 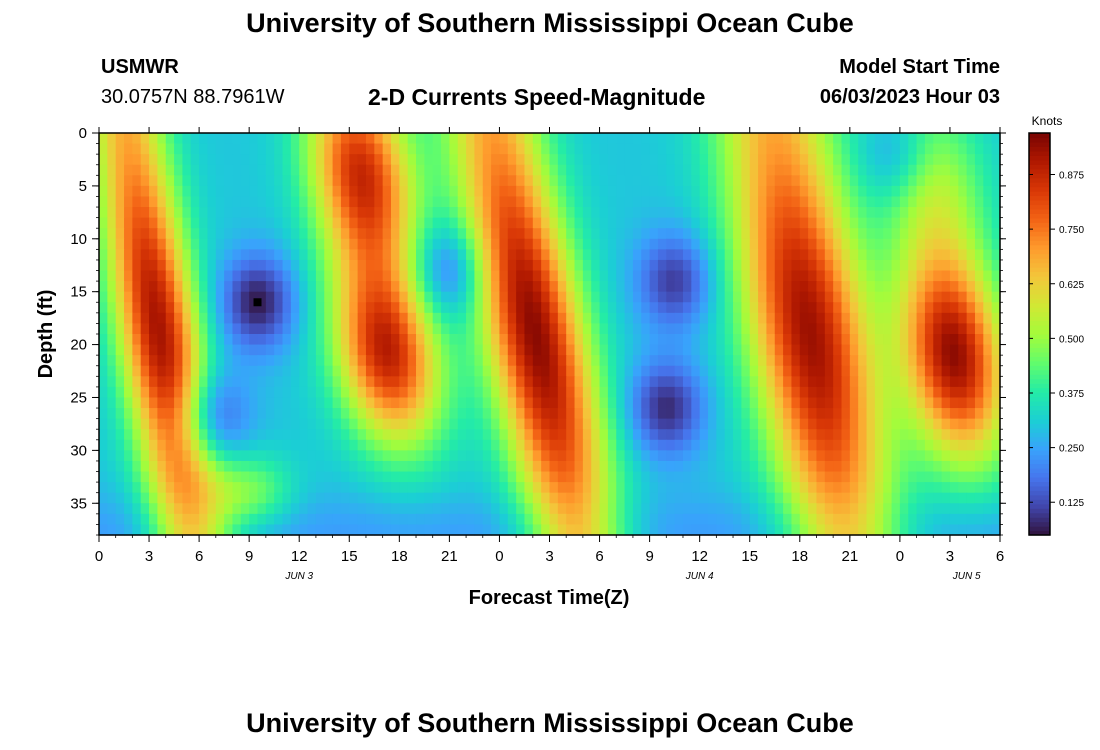 What do you see at coordinates (749, 556) in the screenshot?
I see `x-tick-label: 15` at bounding box center [749, 556].